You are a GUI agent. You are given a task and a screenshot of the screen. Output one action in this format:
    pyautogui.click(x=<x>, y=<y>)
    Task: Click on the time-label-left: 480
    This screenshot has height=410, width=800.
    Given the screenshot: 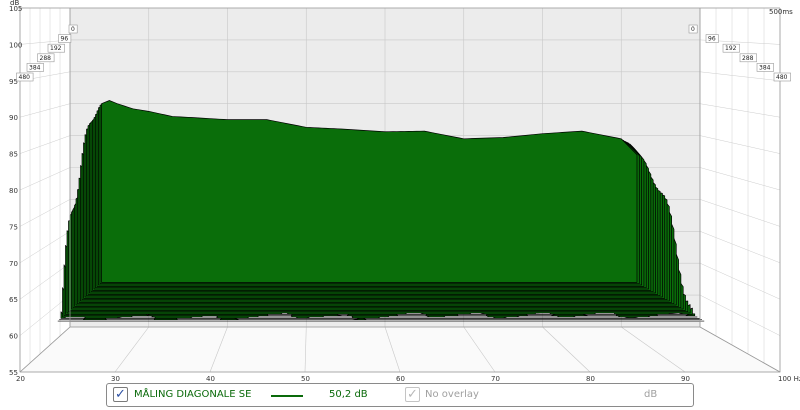 What is the action you would take?
    pyautogui.click(x=25, y=77)
    